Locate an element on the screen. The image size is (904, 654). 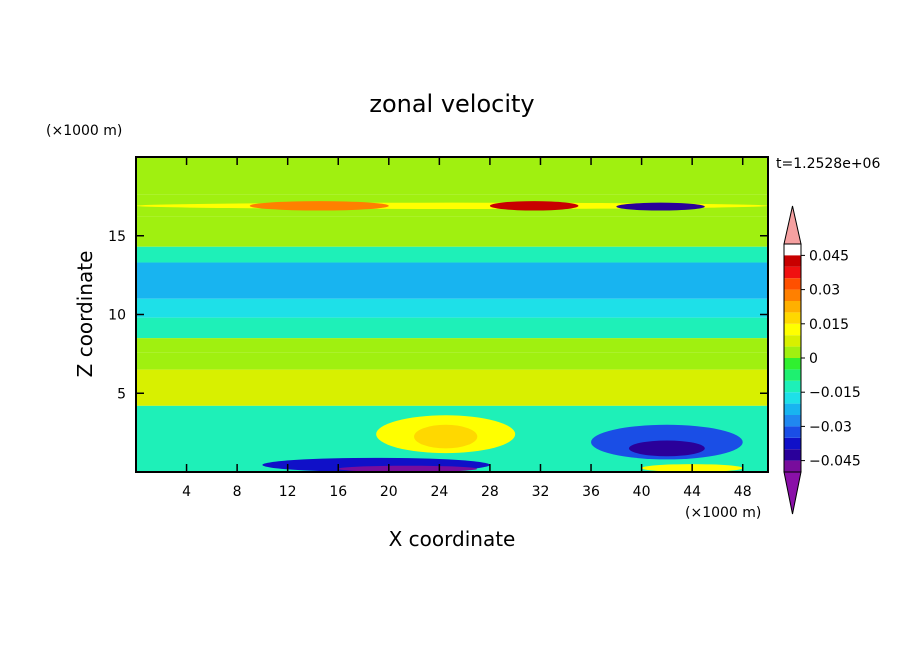
x-unit-label: (×1000 m) is located at coordinates (723, 513).